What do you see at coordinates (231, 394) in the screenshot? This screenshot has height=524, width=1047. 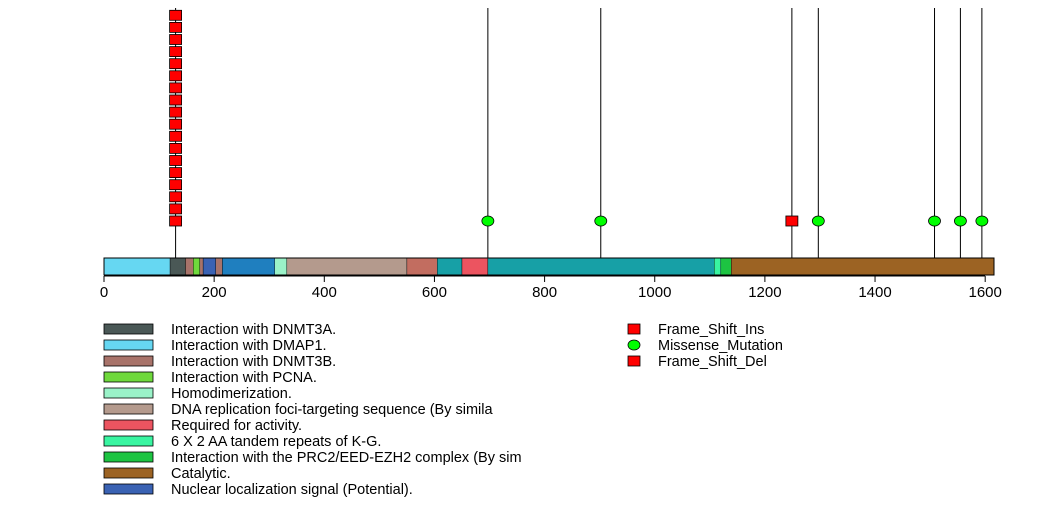 I see `legend-label: Homodimerization.` at bounding box center [231, 394].